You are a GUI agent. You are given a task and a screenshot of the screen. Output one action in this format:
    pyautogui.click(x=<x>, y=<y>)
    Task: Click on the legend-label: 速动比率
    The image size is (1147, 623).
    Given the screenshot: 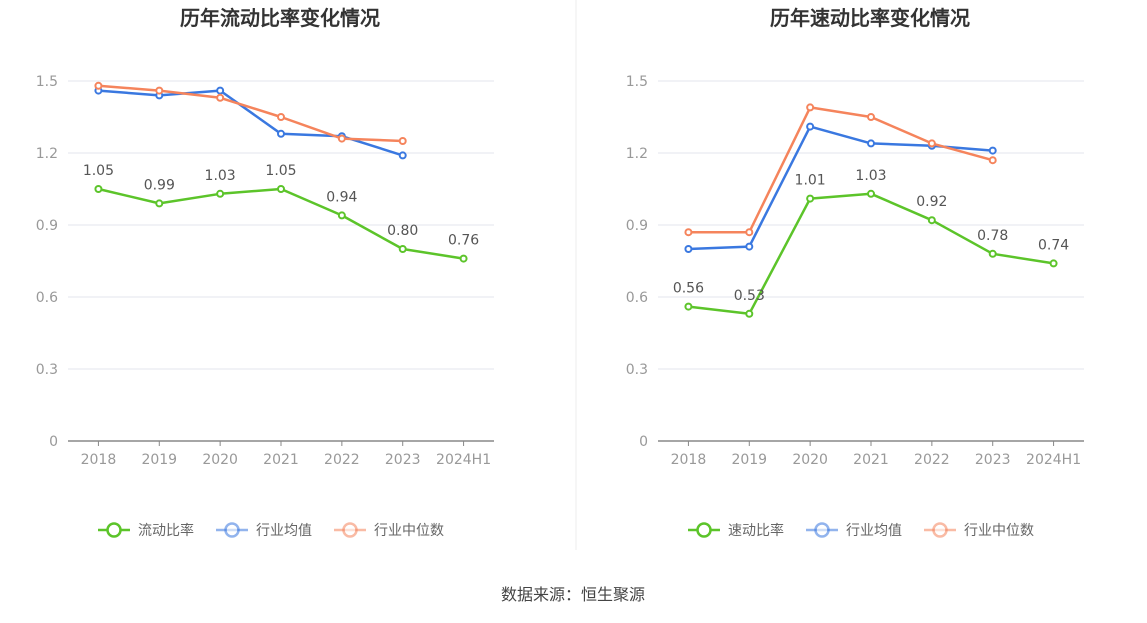 What is the action you would take?
    pyautogui.click(x=756, y=530)
    